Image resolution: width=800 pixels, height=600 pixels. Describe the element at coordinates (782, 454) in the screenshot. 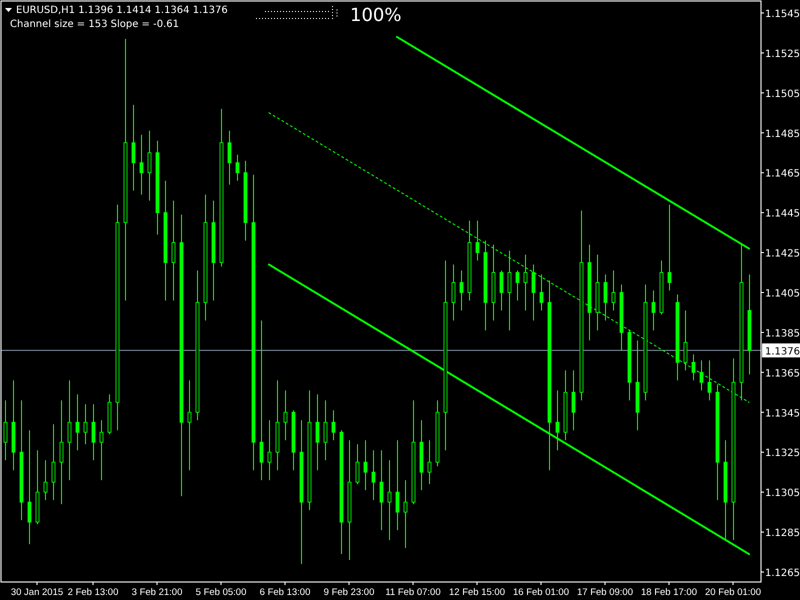

I see `y-tick-label: 1.1325` at that location.